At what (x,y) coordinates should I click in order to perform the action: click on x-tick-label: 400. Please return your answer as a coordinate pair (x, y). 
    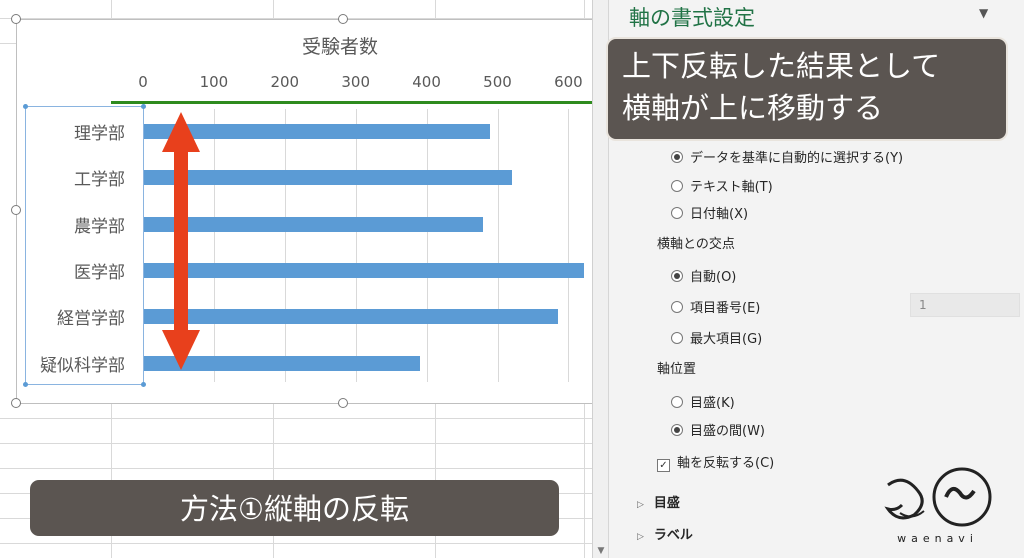
    Looking at the image, I should click on (426, 82).